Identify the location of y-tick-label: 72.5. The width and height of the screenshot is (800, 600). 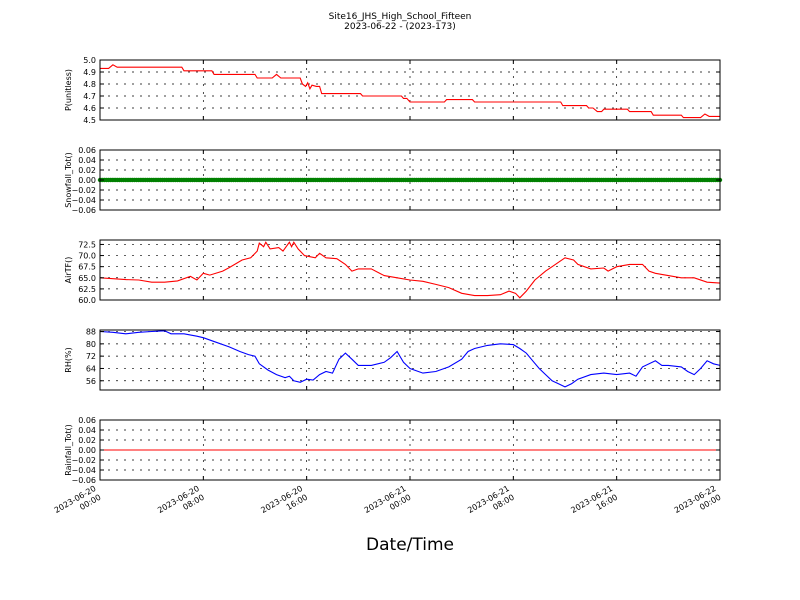
(87, 244).